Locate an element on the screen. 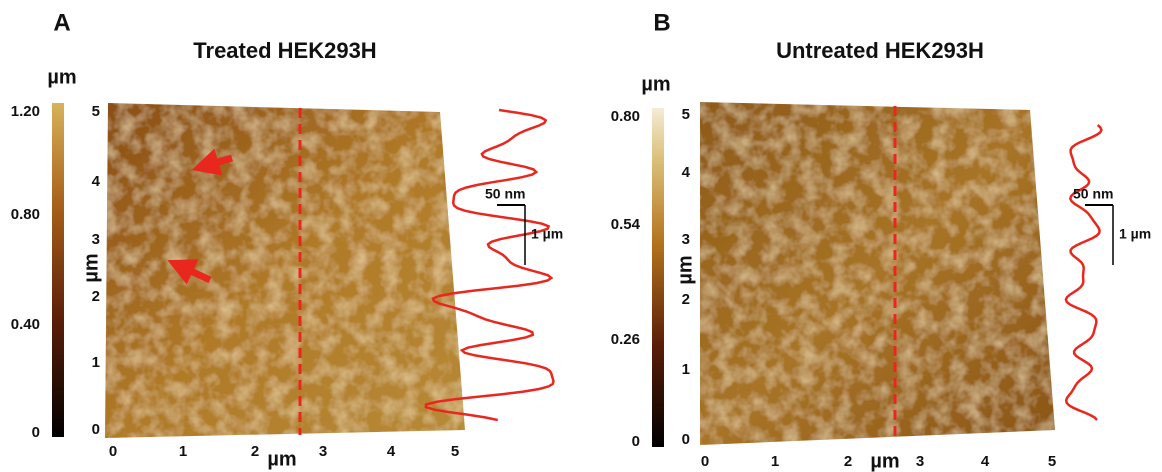 This screenshot has width=1162, height=472. panel-label: B is located at coordinates (661, 22).